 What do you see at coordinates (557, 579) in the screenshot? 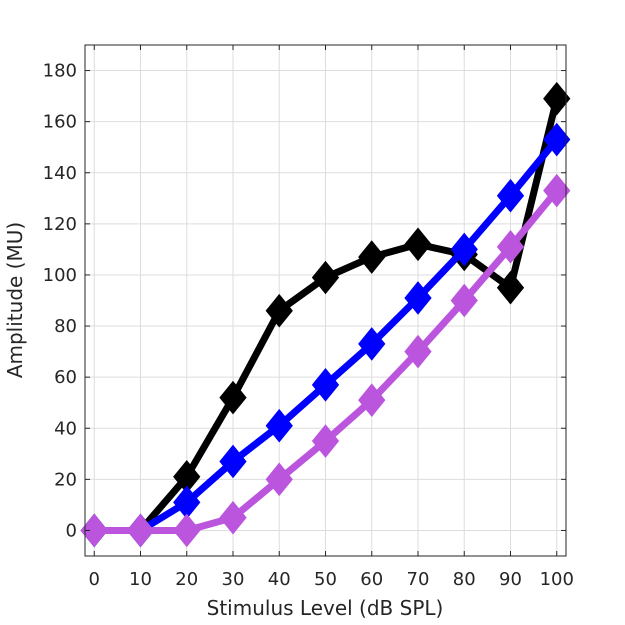
I see `x-tick-label: 100` at bounding box center [557, 579].